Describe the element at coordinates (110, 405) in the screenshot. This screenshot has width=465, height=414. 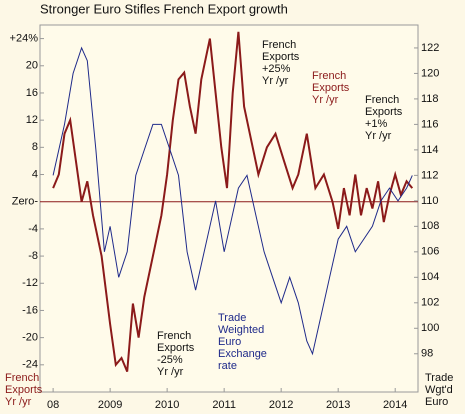
I see `x-tick-label: 2009` at that location.